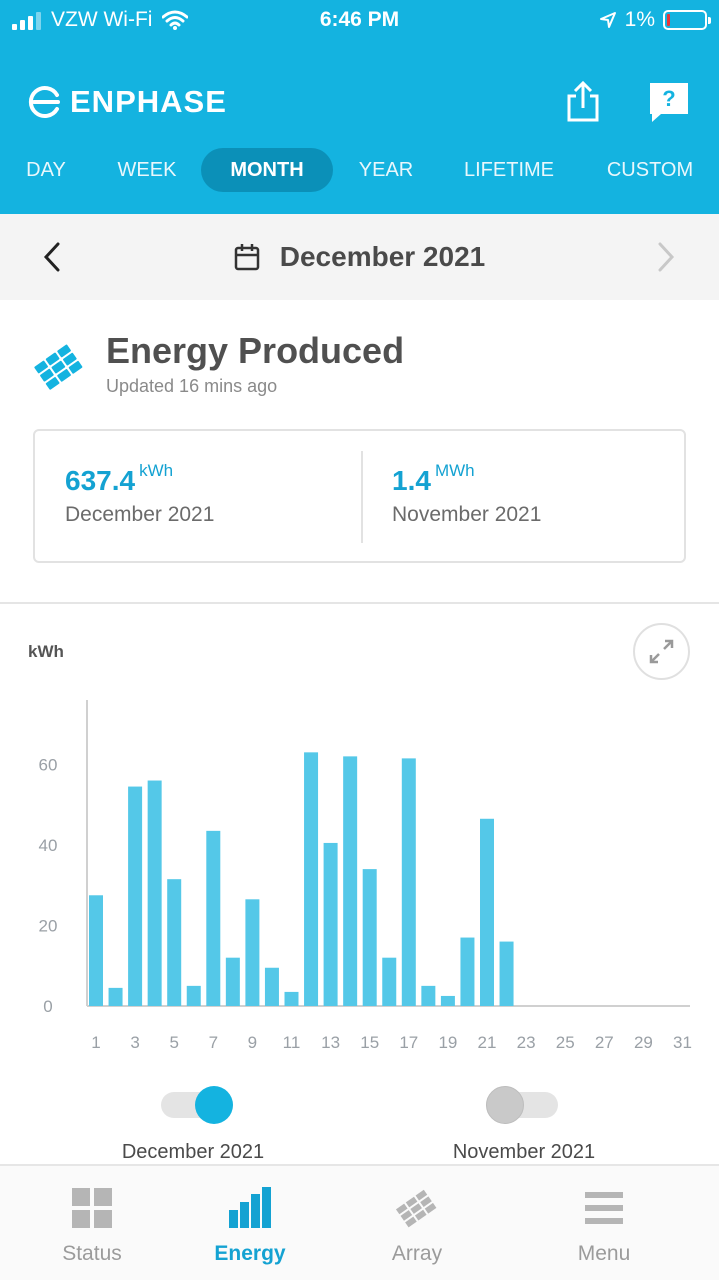 This screenshot has height=1280, width=719. I want to click on status-right: 1%, so click(655, 20).